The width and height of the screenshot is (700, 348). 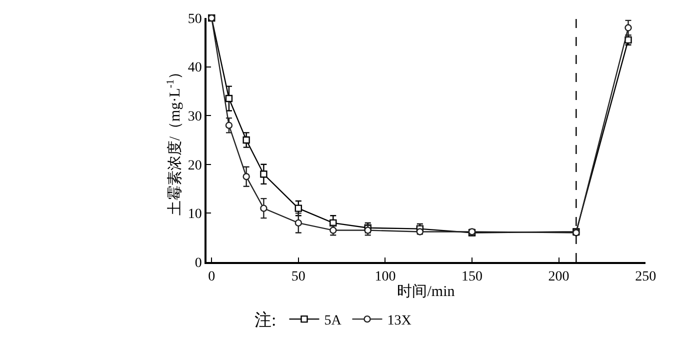 What do you see at coordinates (198, 263) in the screenshot?
I see `y-tick-label: 0` at bounding box center [198, 263].